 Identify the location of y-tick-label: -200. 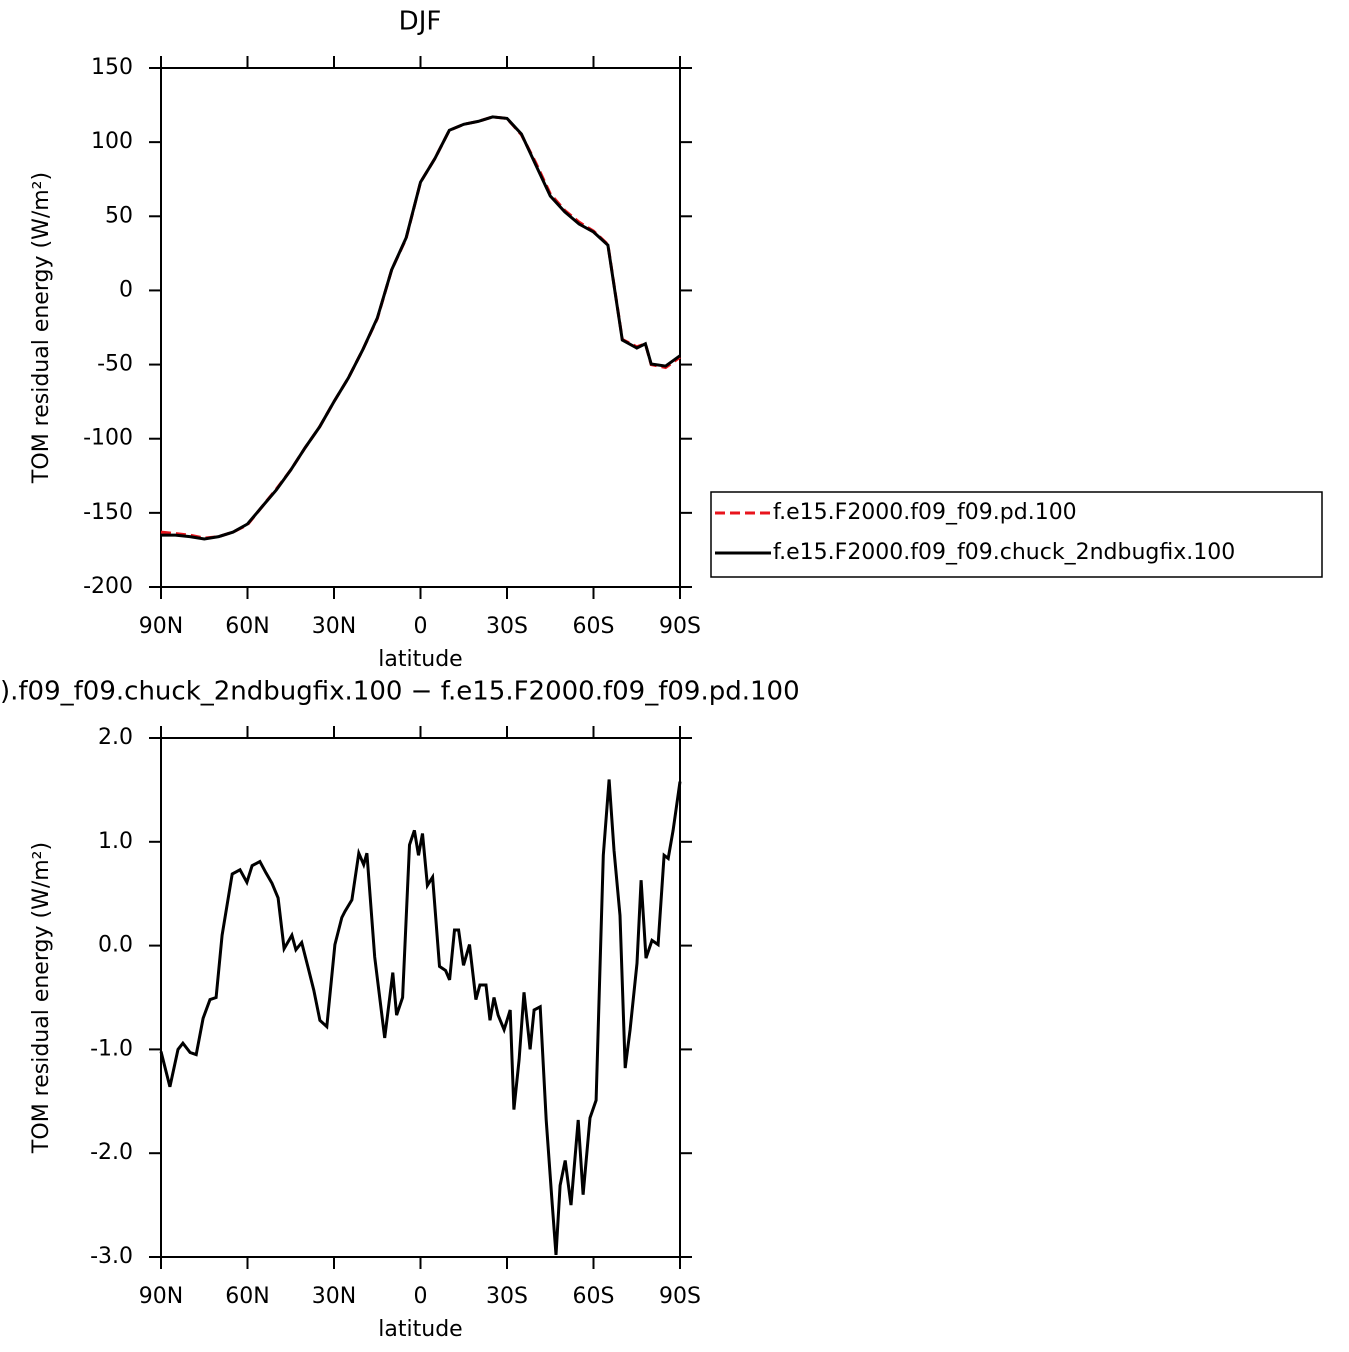
(108, 586).